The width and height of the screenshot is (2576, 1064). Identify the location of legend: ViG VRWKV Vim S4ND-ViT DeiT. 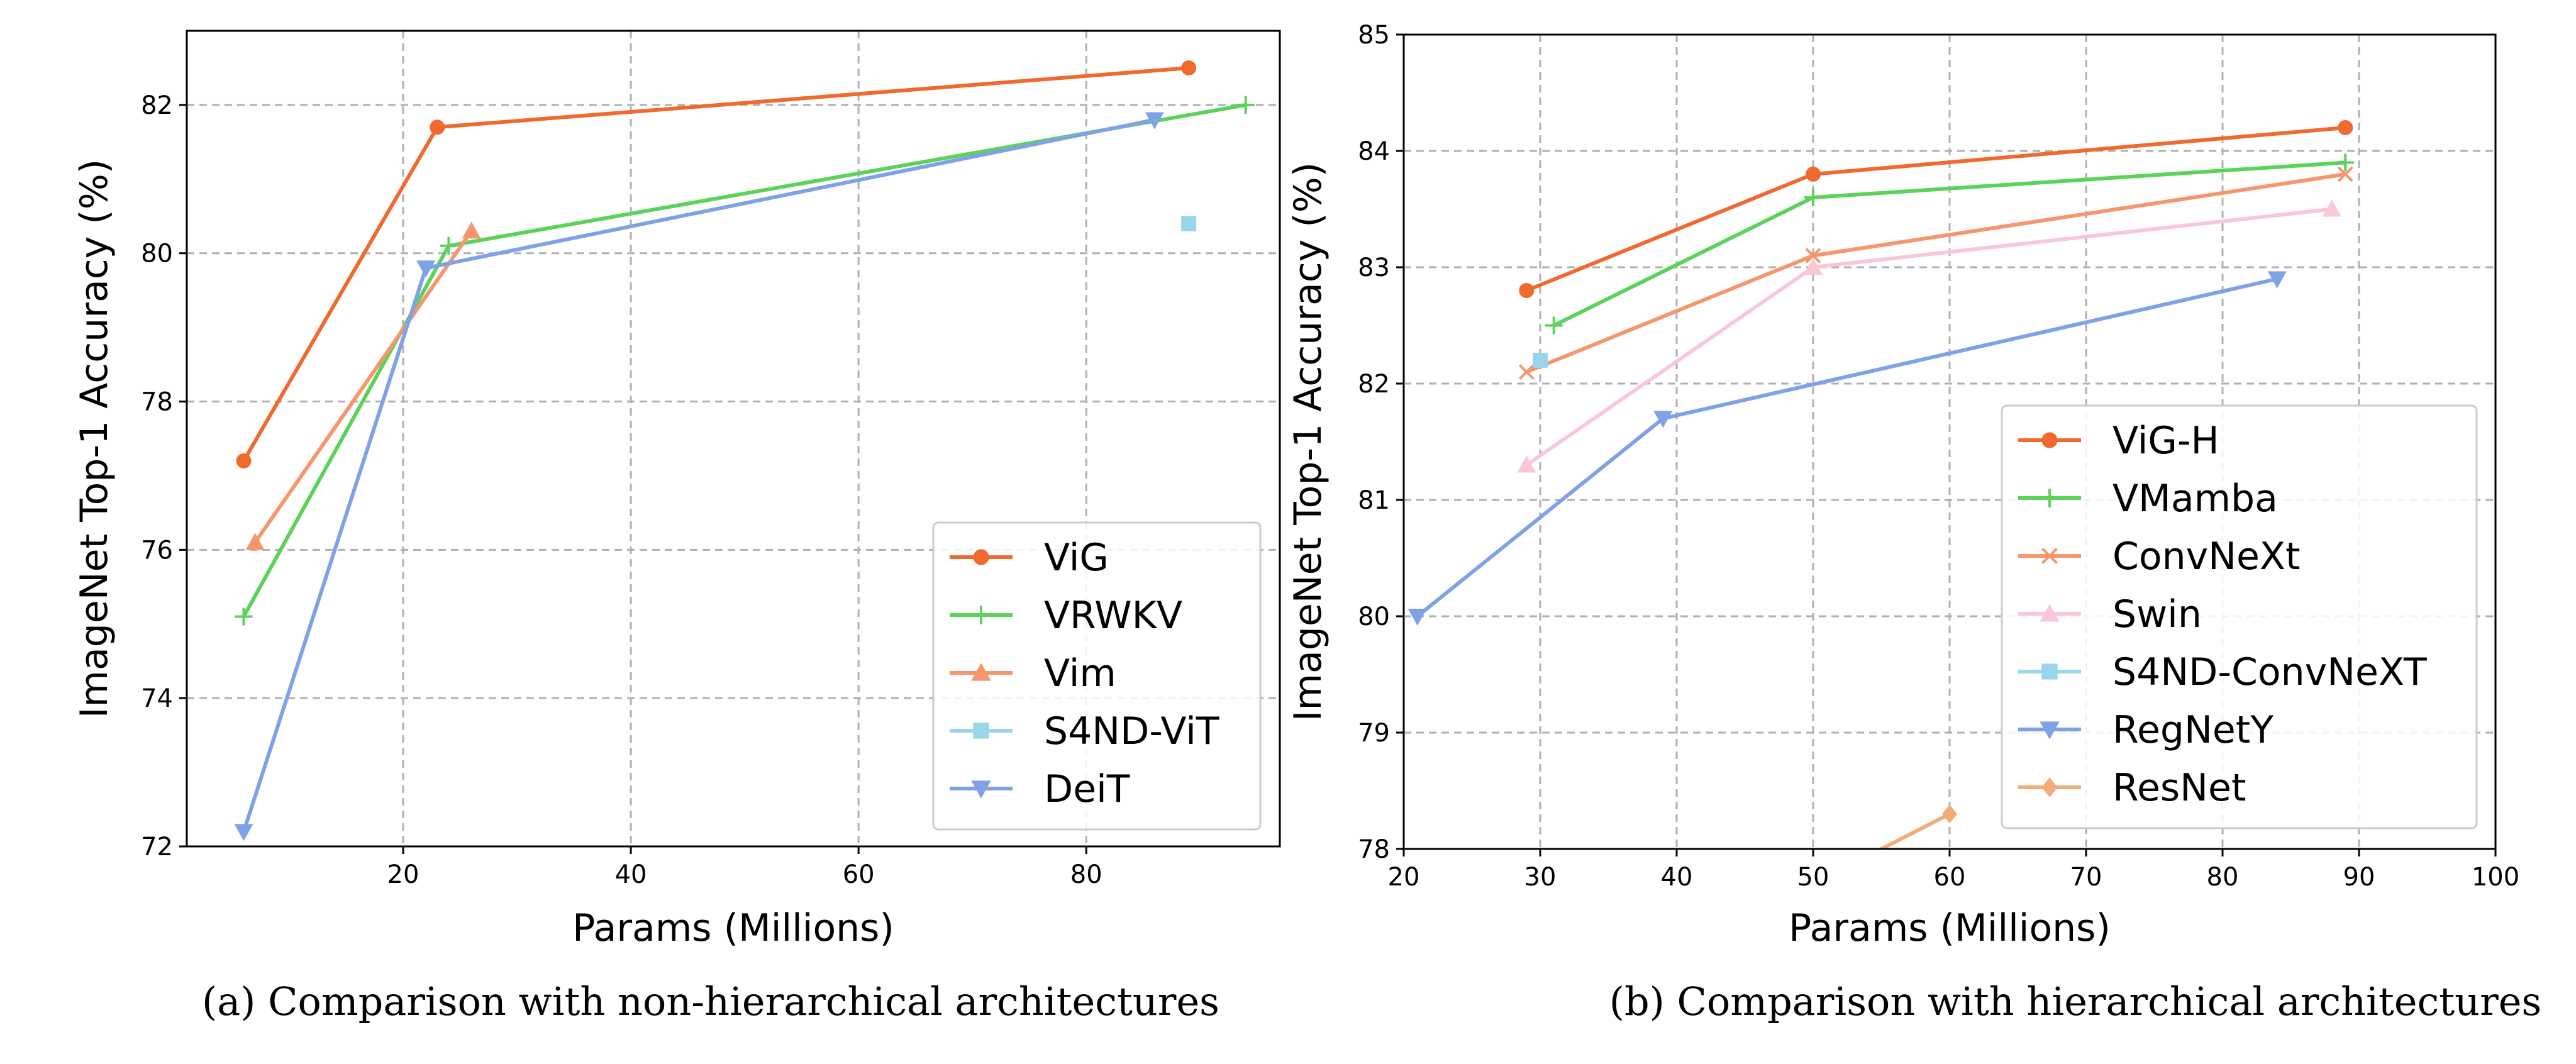
(1097, 676).